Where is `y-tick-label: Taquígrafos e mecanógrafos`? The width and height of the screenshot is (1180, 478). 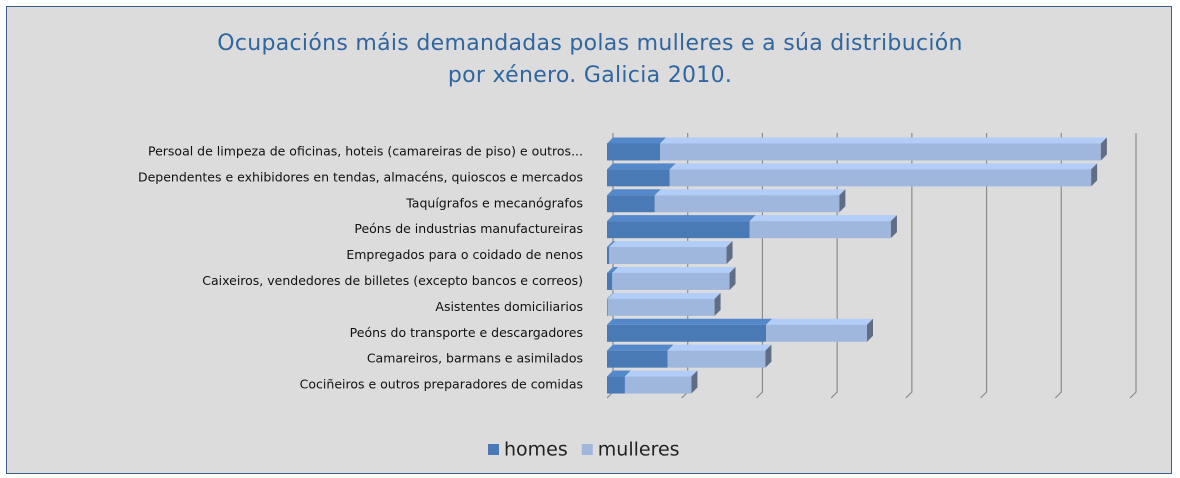 y-tick-label: Taquígrafos e mecanógrafos is located at coordinates (494, 202).